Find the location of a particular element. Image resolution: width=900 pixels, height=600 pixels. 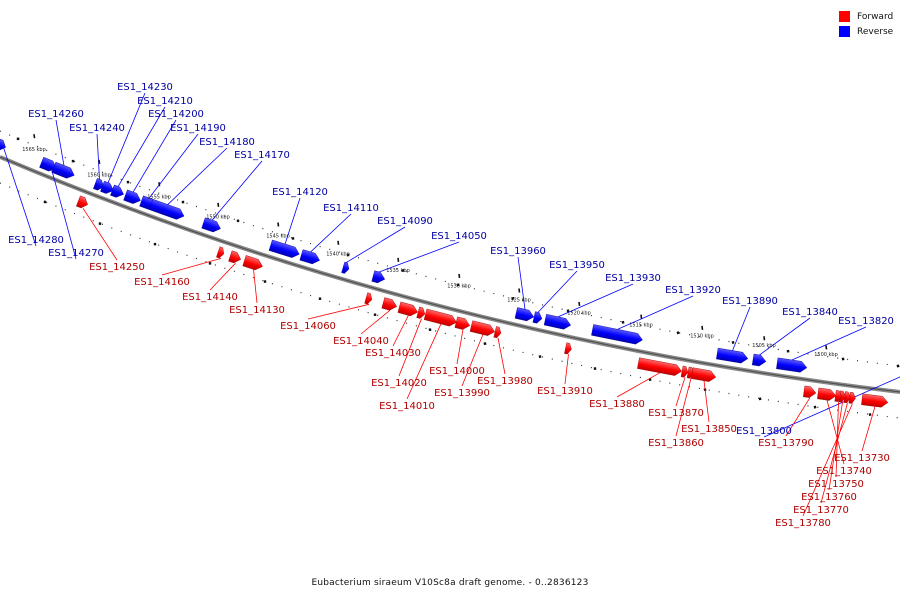

gene-label: ES1_14210 is located at coordinates (165, 101).